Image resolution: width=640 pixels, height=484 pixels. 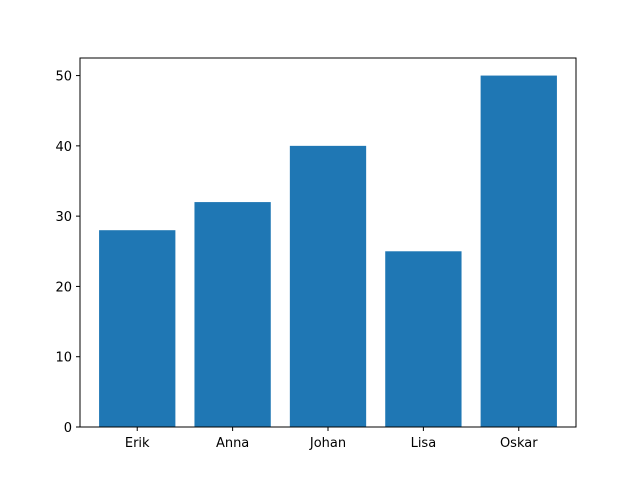 What do you see at coordinates (63, 217) in the screenshot?
I see `y-tick-label: 30` at bounding box center [63, 217].